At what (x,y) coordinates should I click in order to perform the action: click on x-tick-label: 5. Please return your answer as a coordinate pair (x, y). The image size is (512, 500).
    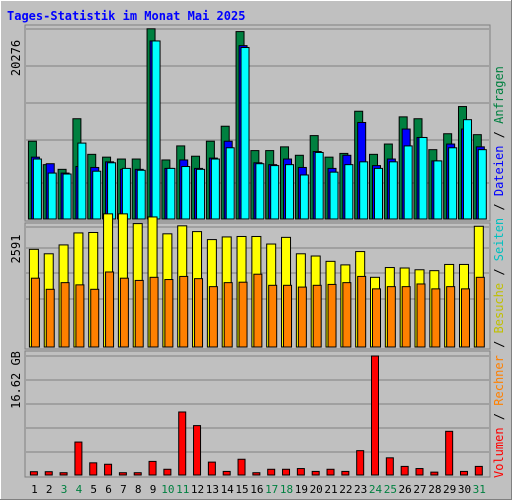
    Looking at the image, I should click on (93, 489).